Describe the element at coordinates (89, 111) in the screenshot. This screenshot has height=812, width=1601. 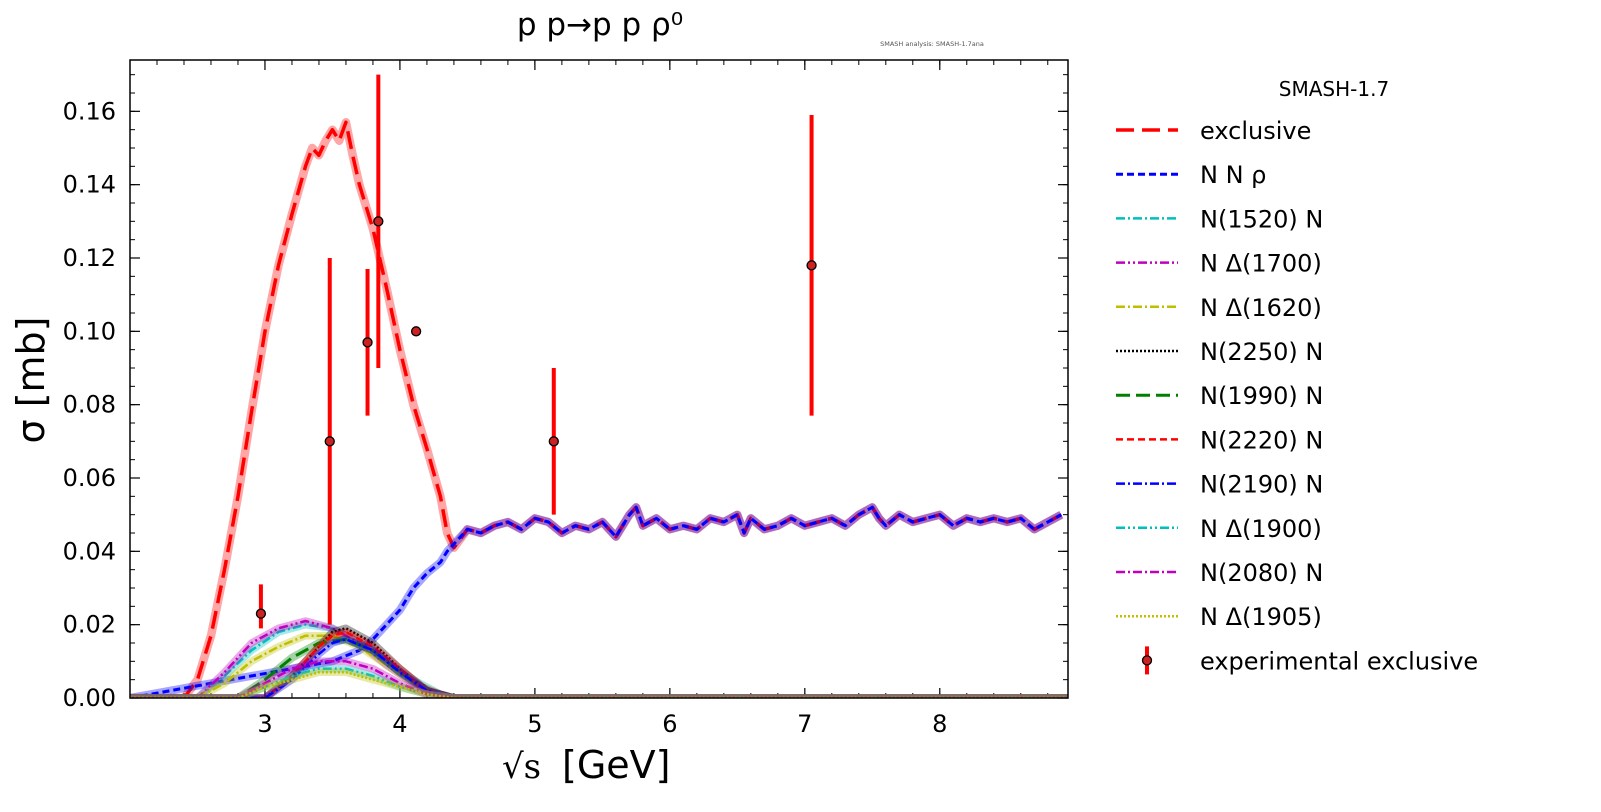
I see `y-tick-label: 0.16` at that location.